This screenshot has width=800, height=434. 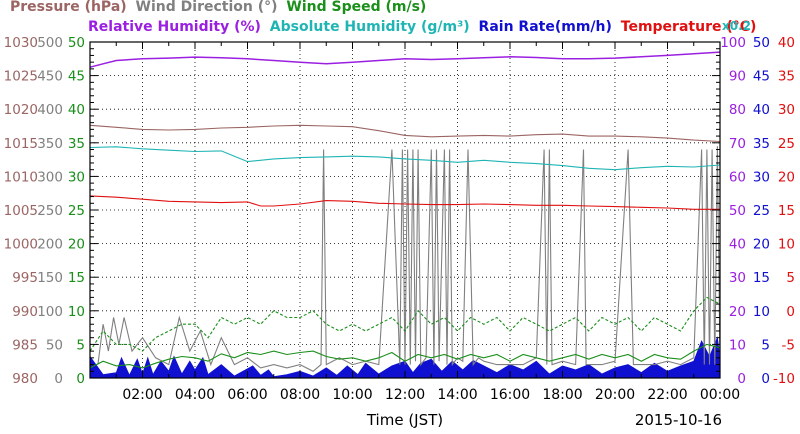 I want to click on y-tick-label: 60, so click(x=737, y=177).